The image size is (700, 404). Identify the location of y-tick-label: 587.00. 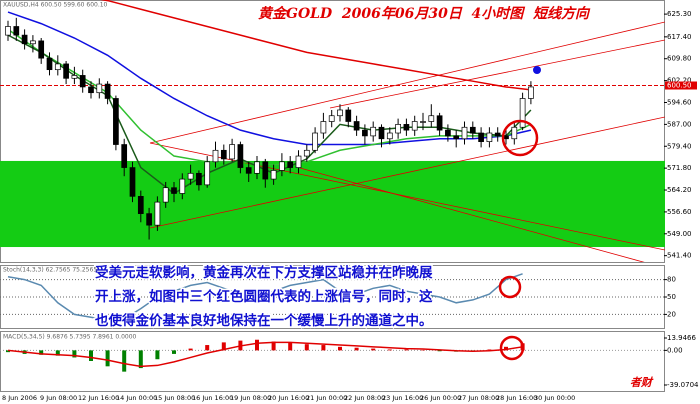
(679, 124).